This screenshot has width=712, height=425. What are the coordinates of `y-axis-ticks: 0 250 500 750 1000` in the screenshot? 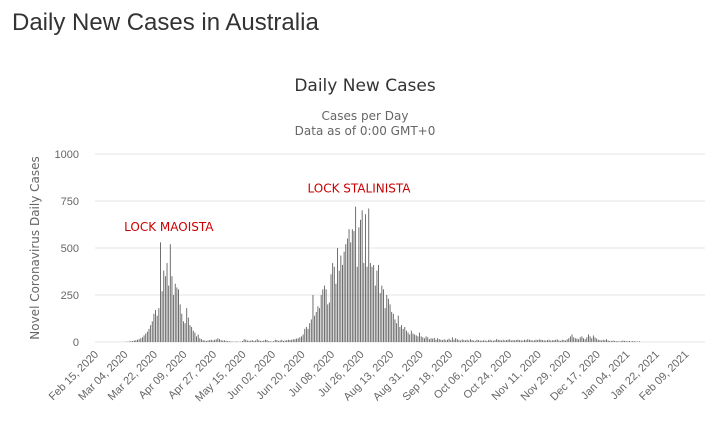 It's located at (67, 249).